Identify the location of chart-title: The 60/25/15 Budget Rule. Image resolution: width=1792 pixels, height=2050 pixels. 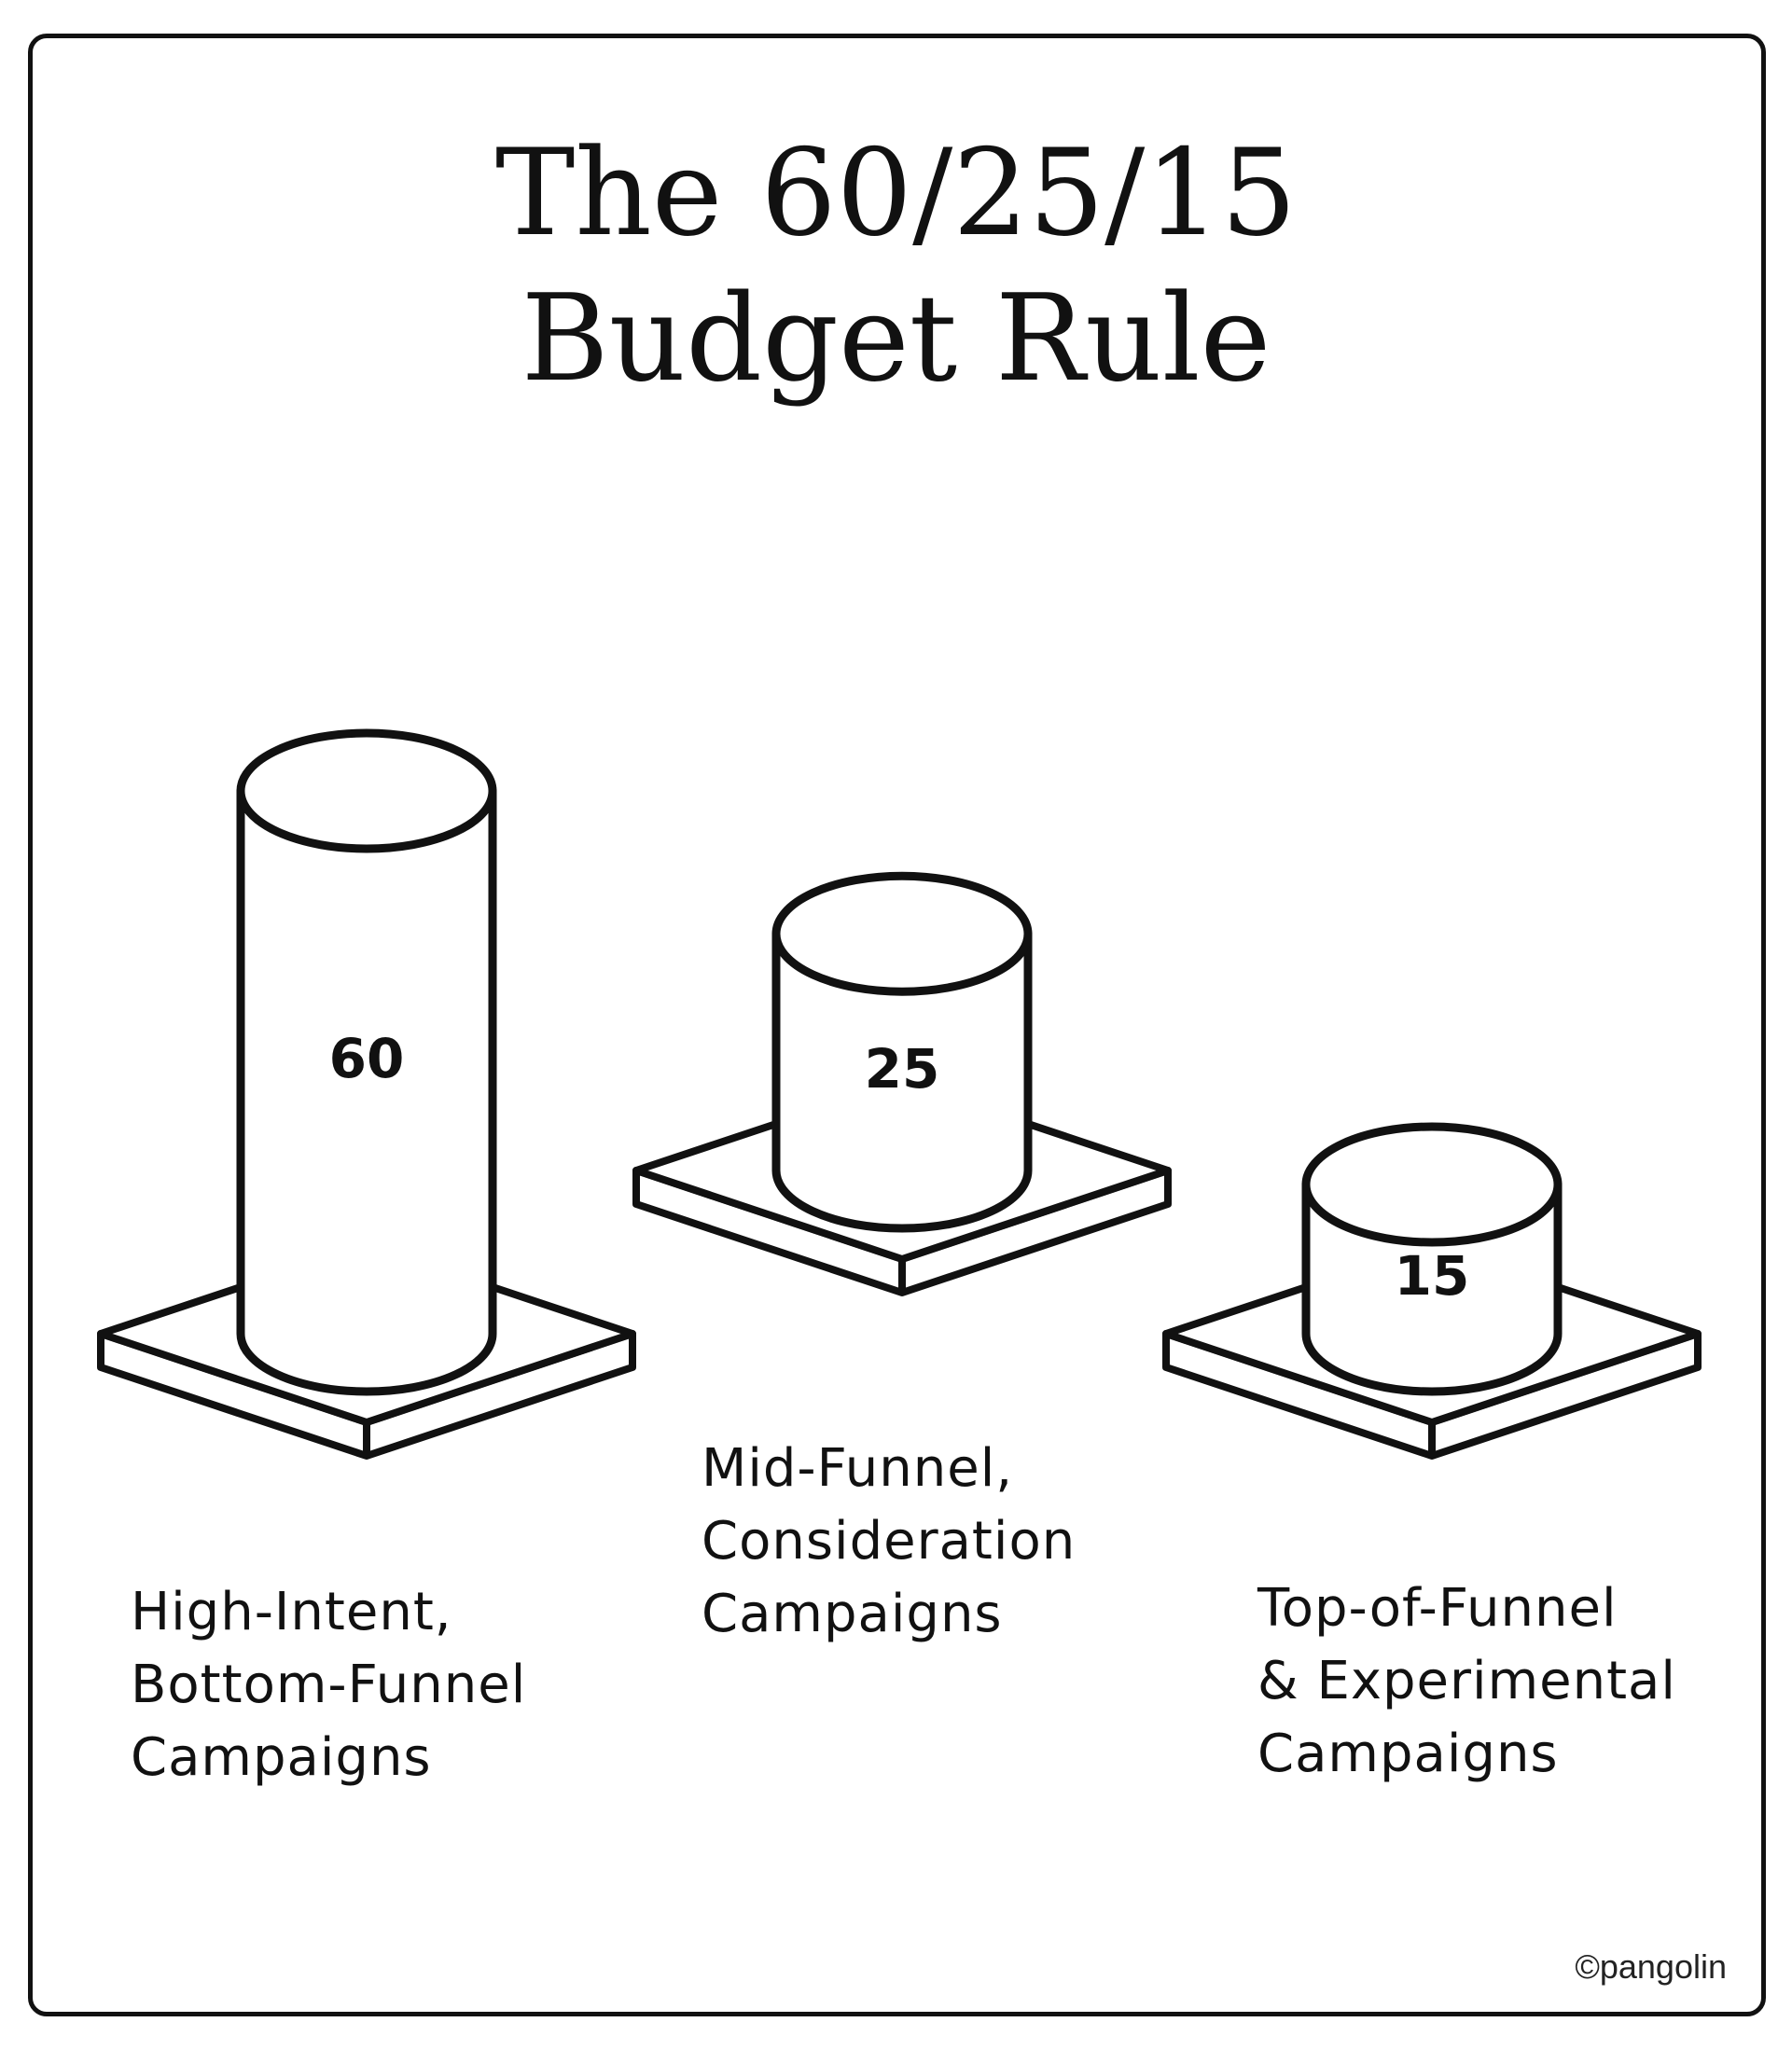
(896, 266).